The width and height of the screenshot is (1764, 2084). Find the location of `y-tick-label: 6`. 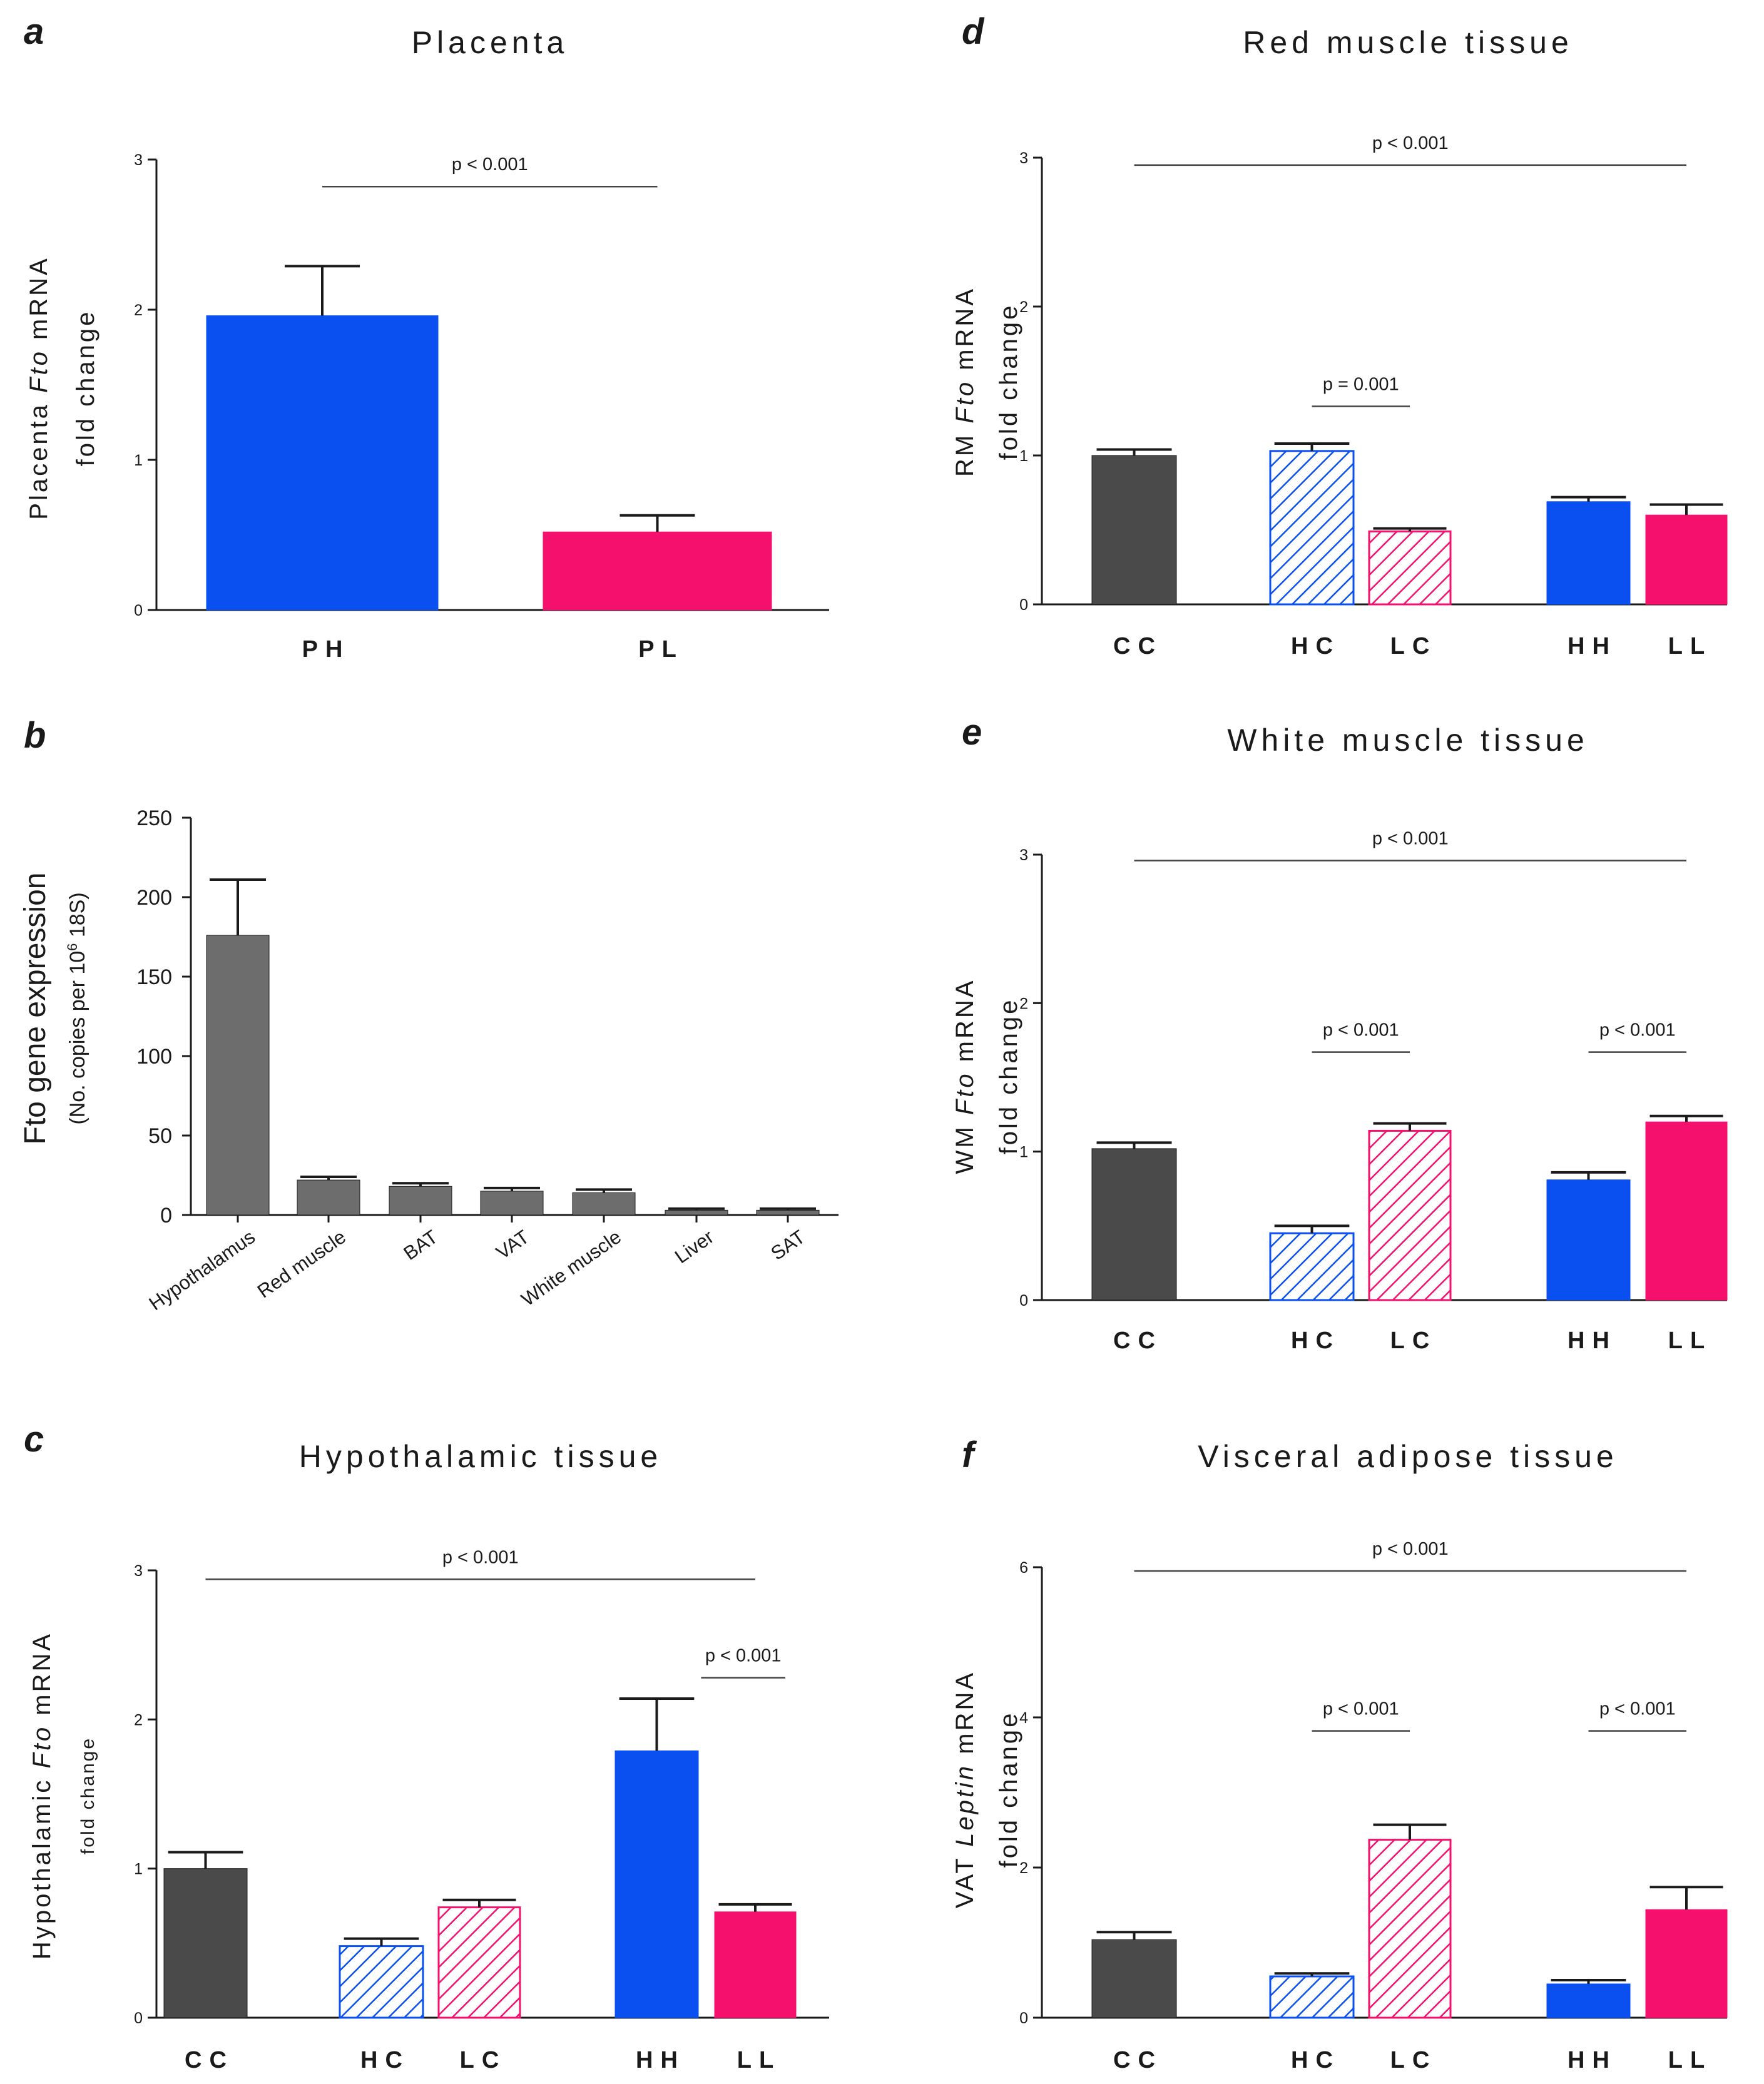

y-tick-label: 6 is located at coordinates (1023, 1568).